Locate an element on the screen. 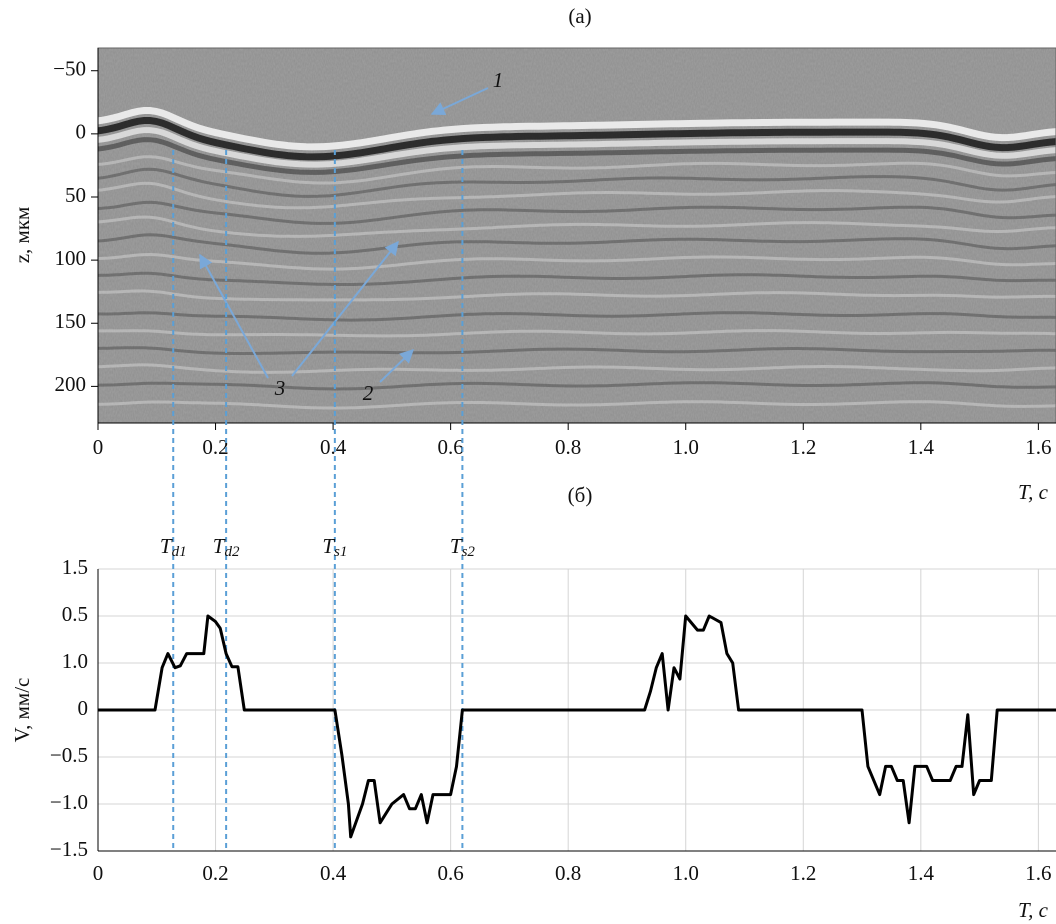 Image resolution: width=1056 pixels, height=924 pixels. annotation: 3 is located at coordinates (280, 388).